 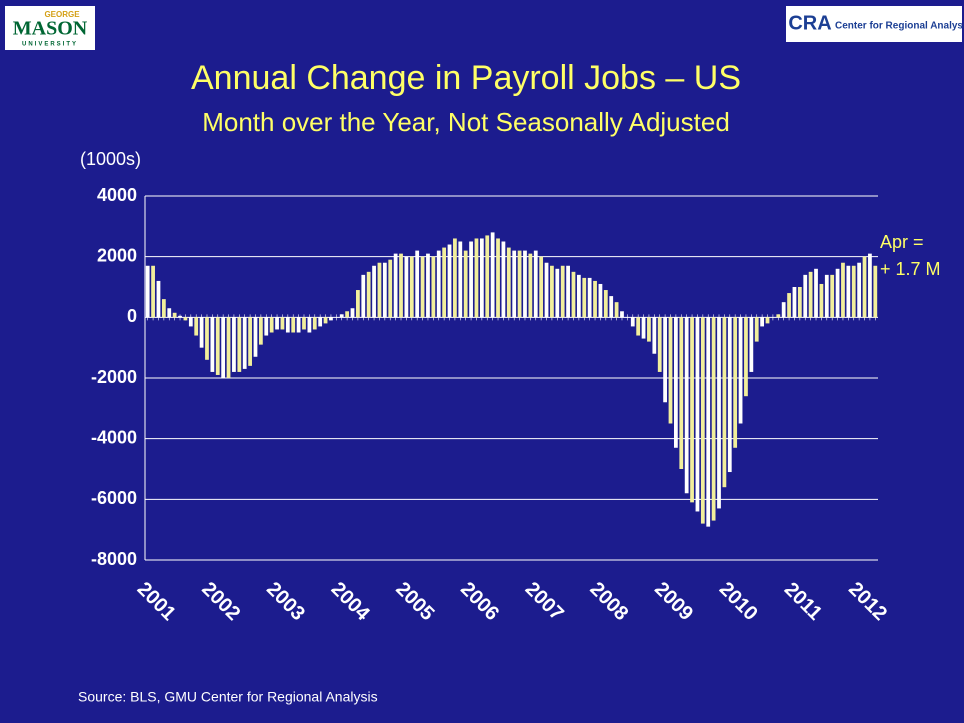 What do you see at coordinates (62, 14) in the screenshot?
I see `logo-text: GEORGE` at bounding box center [62, 14].